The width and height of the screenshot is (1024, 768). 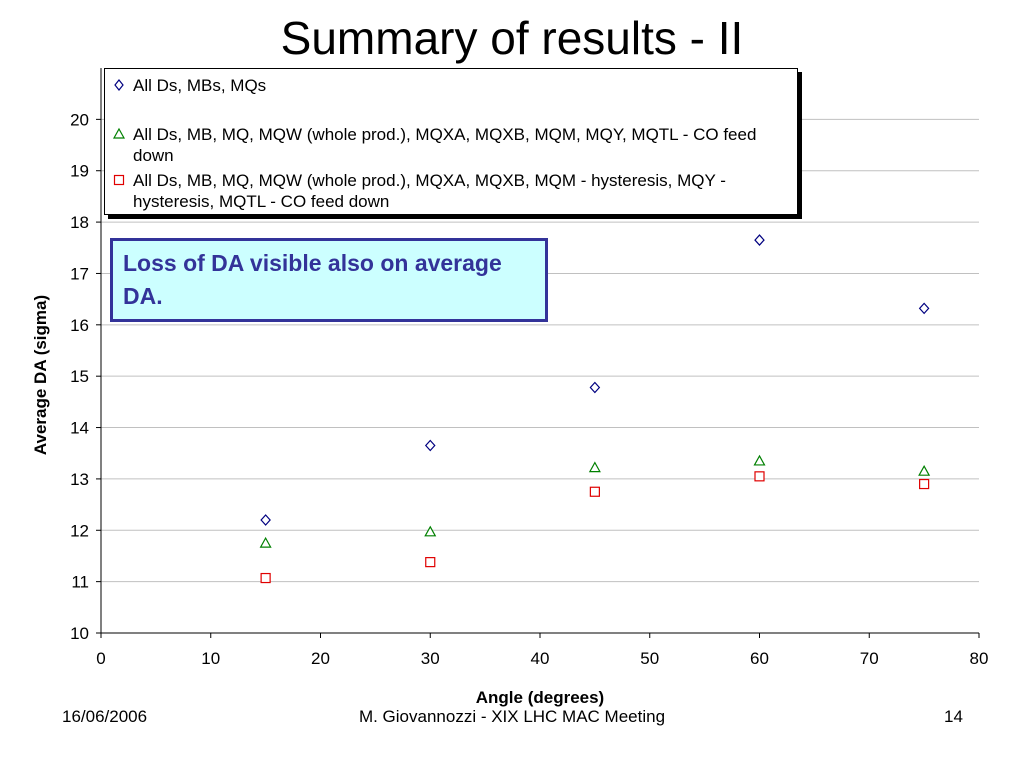 I want to click on page-number: 14, so click(x=953, y=716).